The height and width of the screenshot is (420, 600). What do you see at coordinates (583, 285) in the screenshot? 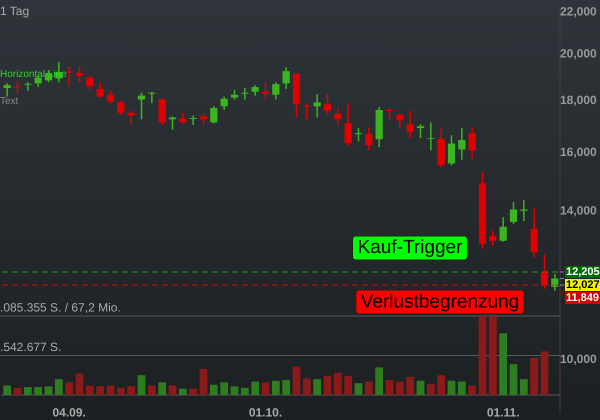
I see `text: 12,027` at bounding box center [583, 285].